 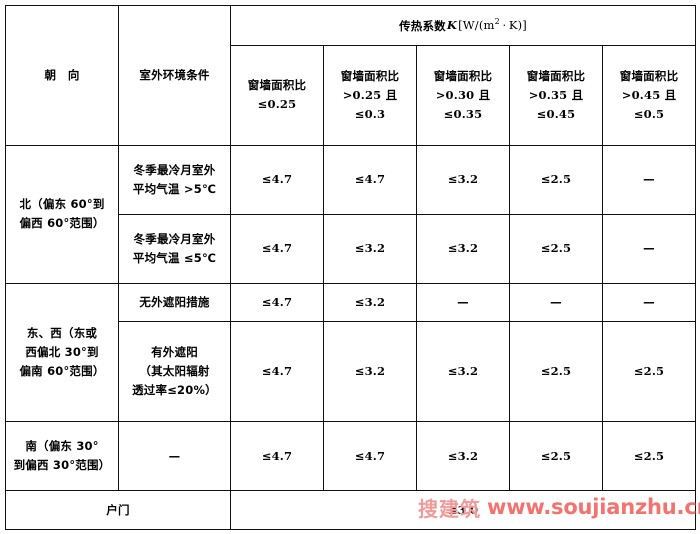 What do you see at coordinates (452, 25) in the screenshot?
I see `header-k-symbol: K` at bounding box center [452, 25].